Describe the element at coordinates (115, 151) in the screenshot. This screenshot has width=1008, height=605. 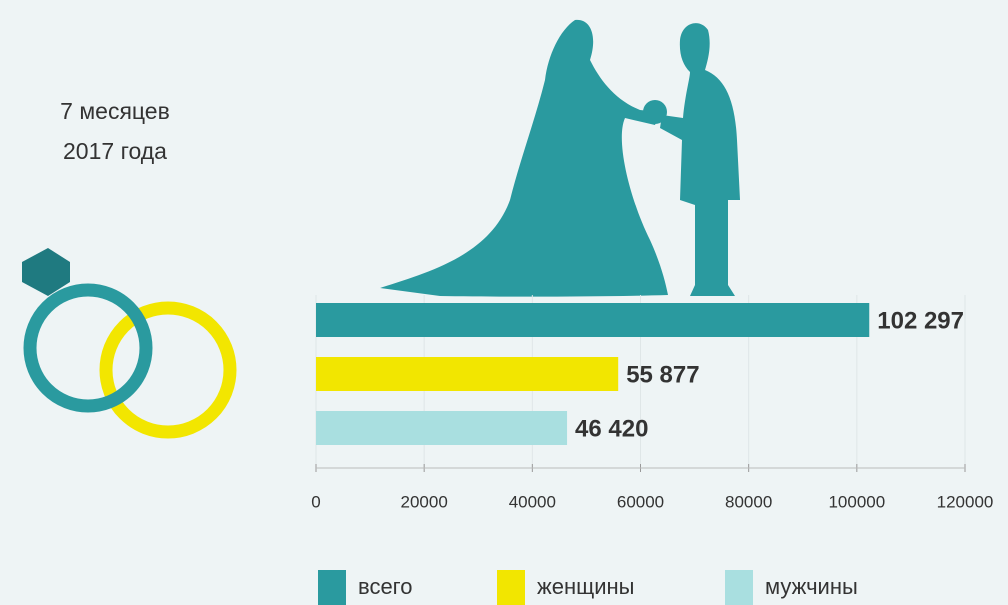
I see `annotation: 2017 года` at that location.